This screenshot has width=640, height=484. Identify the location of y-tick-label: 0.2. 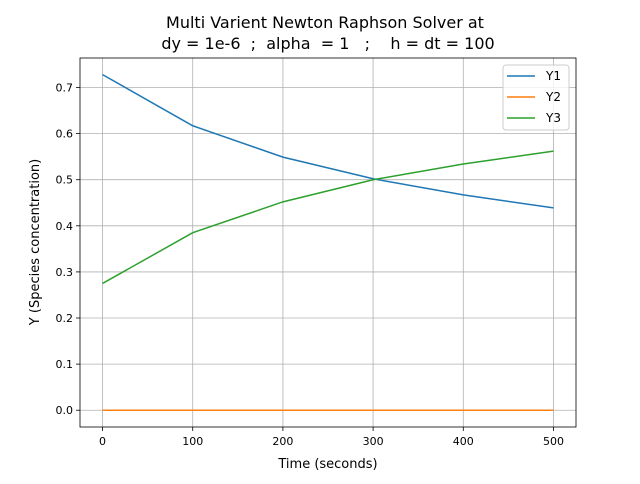
(65, 318).